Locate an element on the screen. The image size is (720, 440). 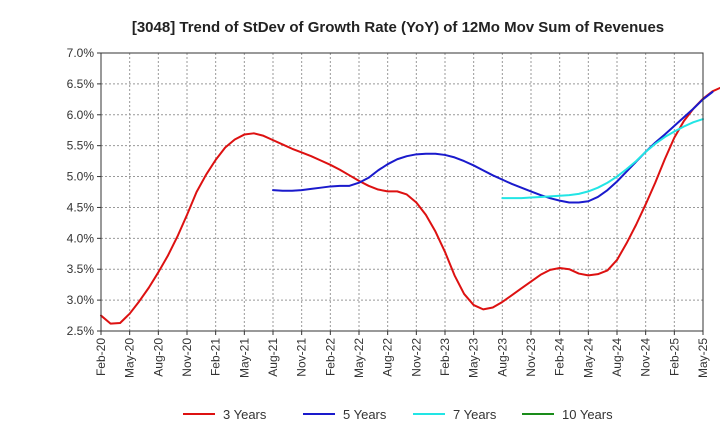
x-tick-label: Feb-24 is located at coordinates (560, 357).